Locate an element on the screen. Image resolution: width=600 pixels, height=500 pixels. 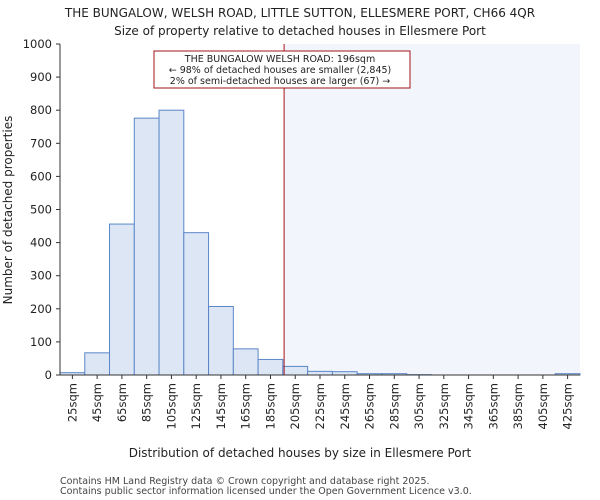
x-tick-label: 105sqm is located at coordinates (171, 406).